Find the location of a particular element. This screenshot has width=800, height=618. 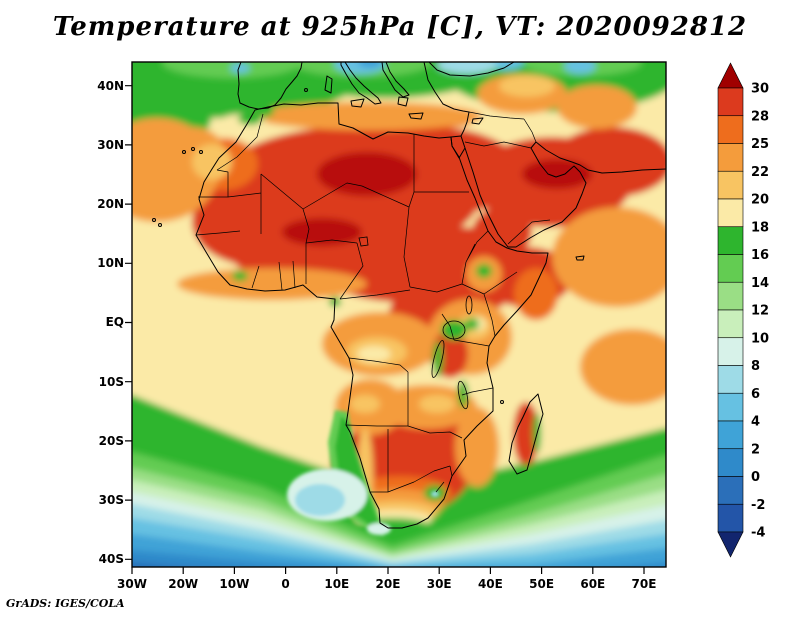

italy-coast is located at coordinates (361, 83).